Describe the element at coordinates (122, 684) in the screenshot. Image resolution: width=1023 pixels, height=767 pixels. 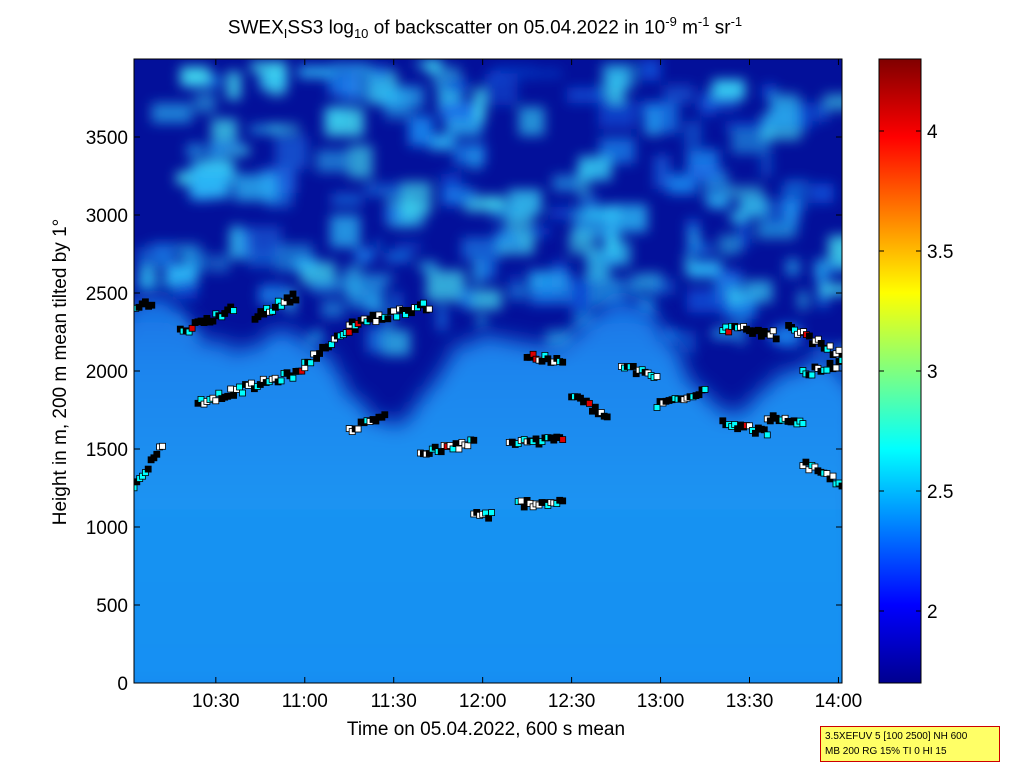
I see `y-tick-label: 0` at that location.